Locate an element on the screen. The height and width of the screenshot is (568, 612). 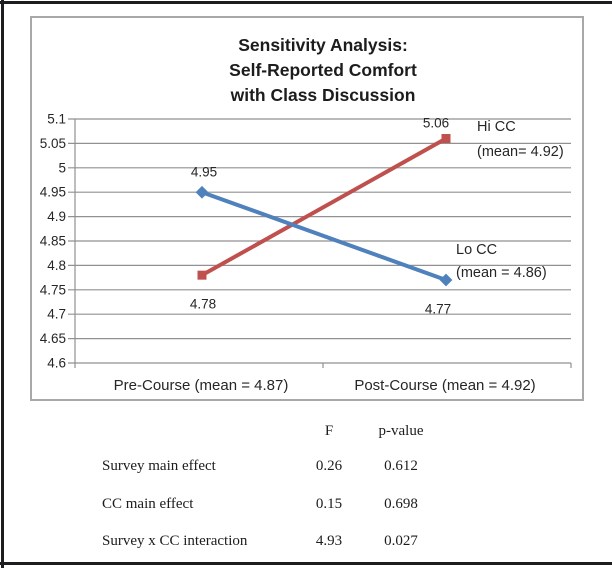
series-annotation-hicc-name: Hi CC is located at coordinates (496, 127).